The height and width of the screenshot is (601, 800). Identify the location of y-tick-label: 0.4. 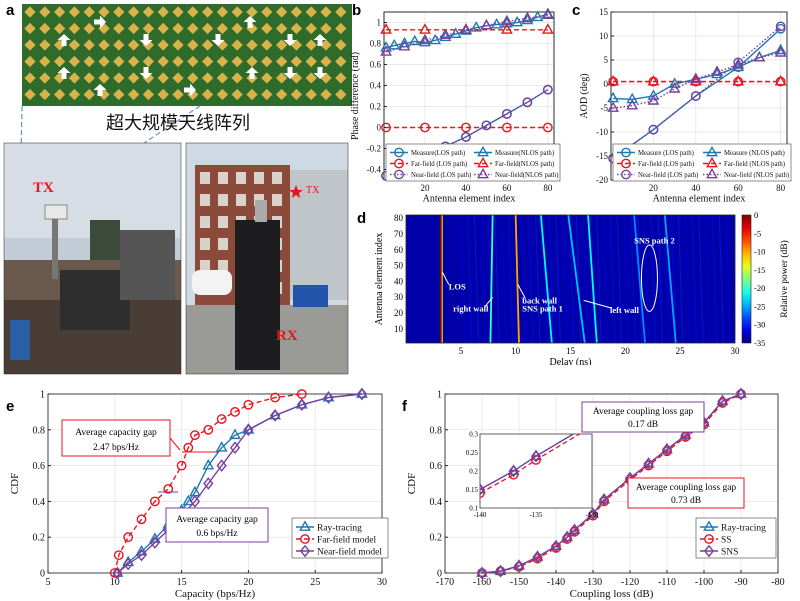
(376, 86).